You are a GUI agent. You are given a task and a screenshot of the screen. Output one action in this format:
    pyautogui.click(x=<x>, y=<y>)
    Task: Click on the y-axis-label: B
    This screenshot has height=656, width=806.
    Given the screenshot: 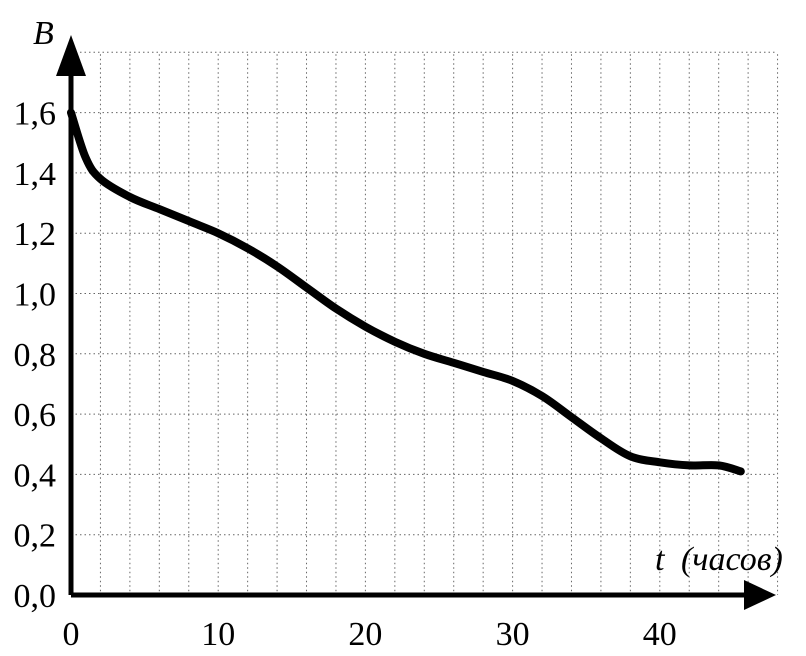 What is the action you would take?
    pyautogui.click(x=43, y=33)
    